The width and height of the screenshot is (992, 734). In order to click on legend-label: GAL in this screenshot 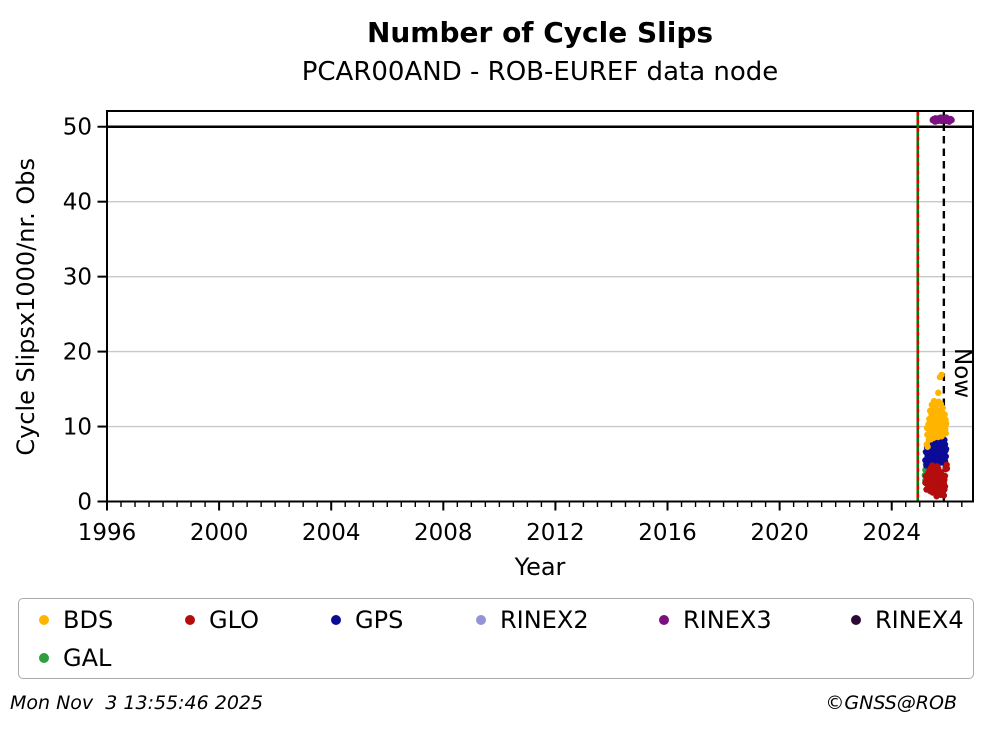, I will do `click(87, 657)`.